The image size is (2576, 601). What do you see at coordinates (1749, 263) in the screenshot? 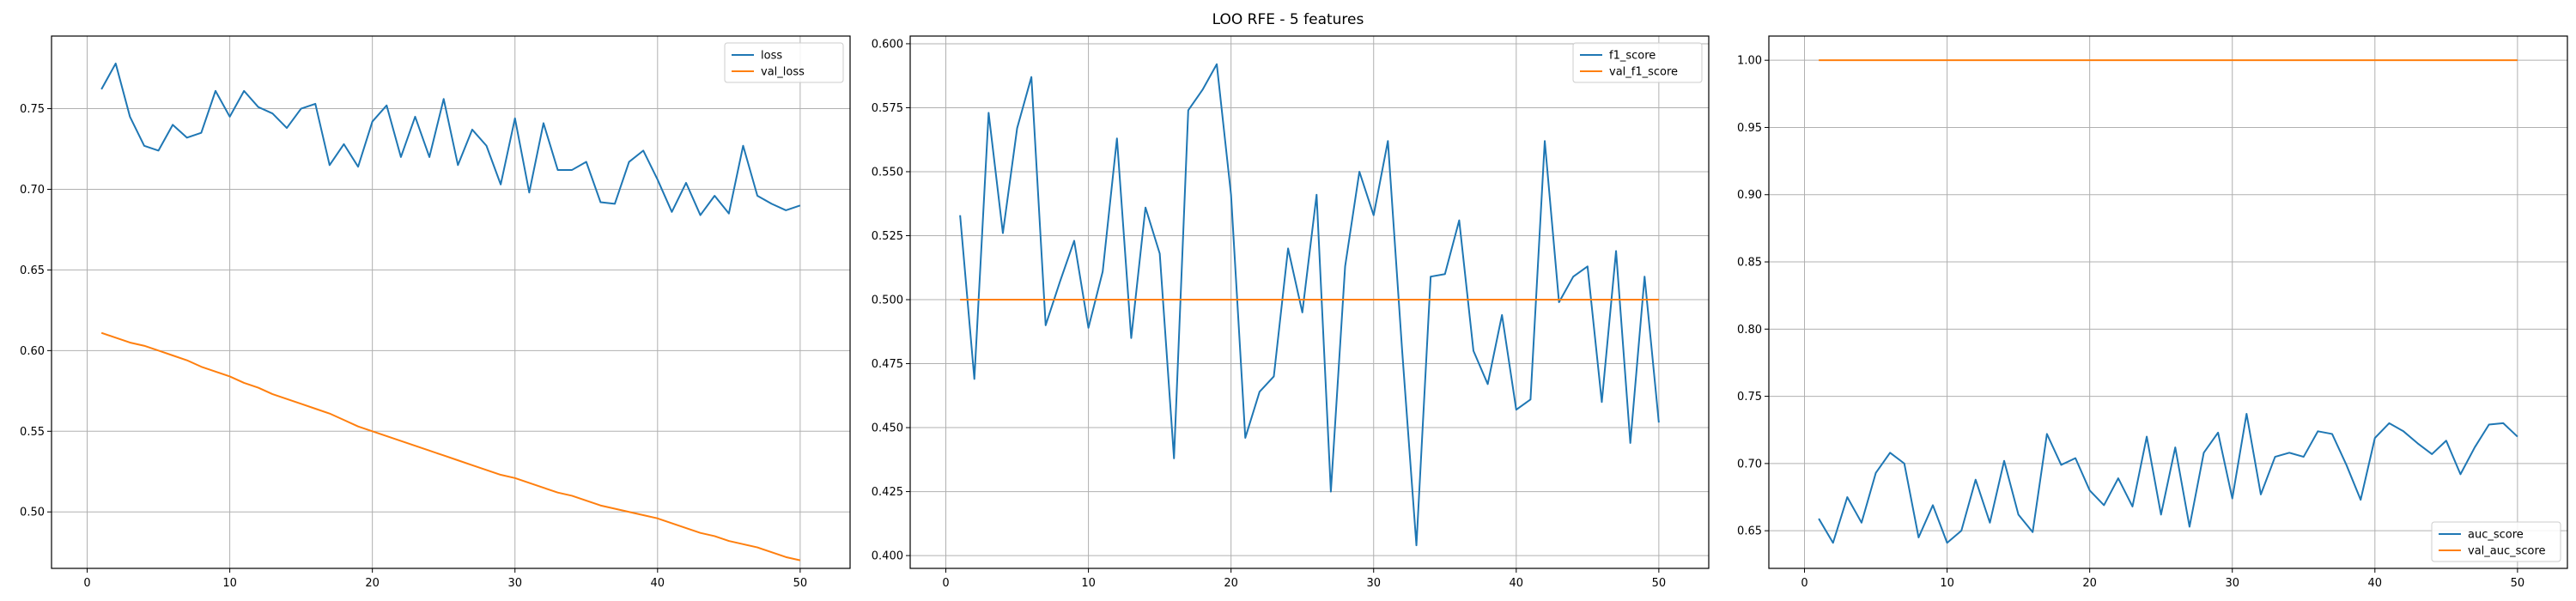
I see `y-tick-label: 0.85` at bounding box center [1749, 263].